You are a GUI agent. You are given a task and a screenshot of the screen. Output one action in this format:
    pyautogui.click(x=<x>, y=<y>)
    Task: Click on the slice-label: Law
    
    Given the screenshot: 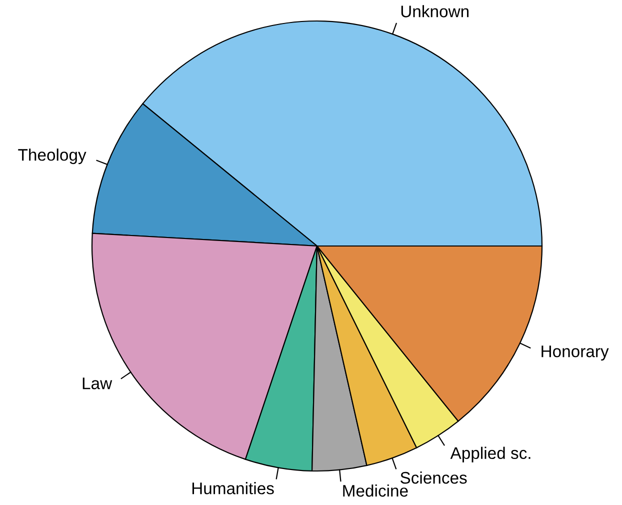 What is the action you would take?
    pyautogui.click(x=97, y=384)
    